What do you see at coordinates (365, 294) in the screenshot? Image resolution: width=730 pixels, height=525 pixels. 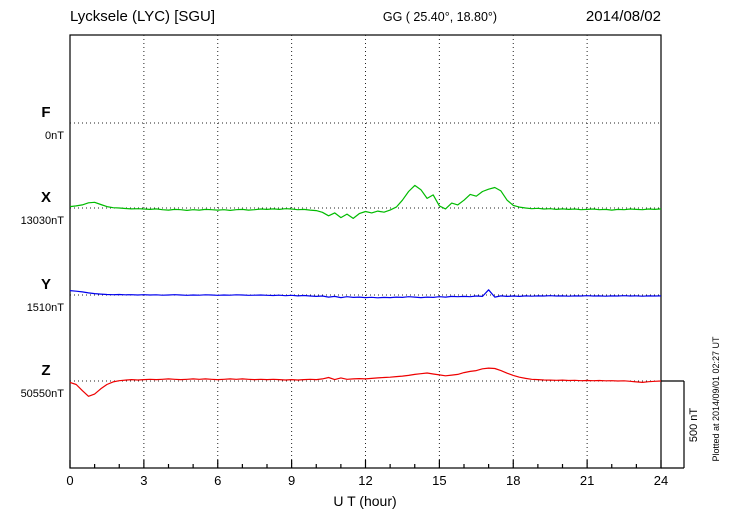 I see `trace-Y` at bounding box center [365, 294].